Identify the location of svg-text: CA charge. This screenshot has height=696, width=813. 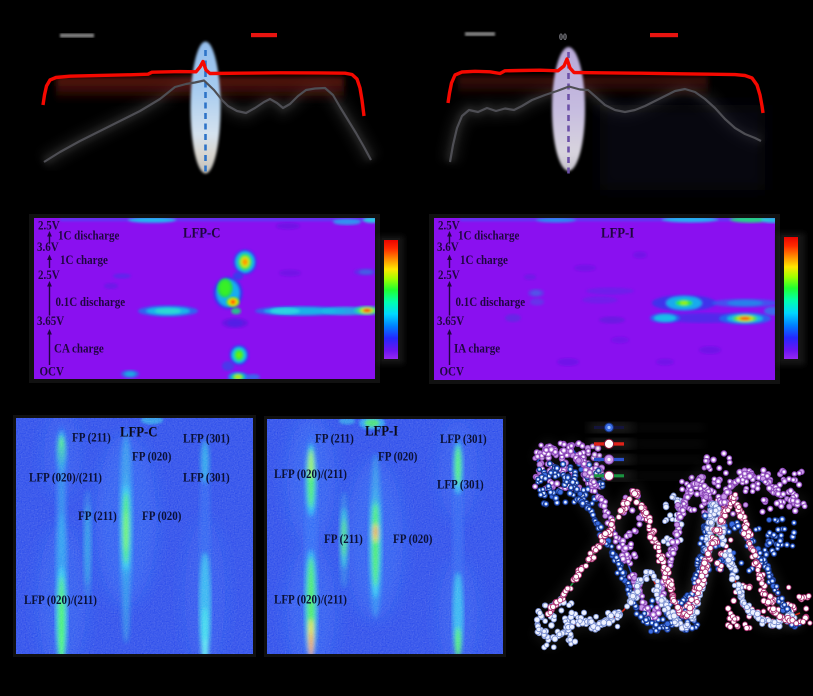
(79, 349).